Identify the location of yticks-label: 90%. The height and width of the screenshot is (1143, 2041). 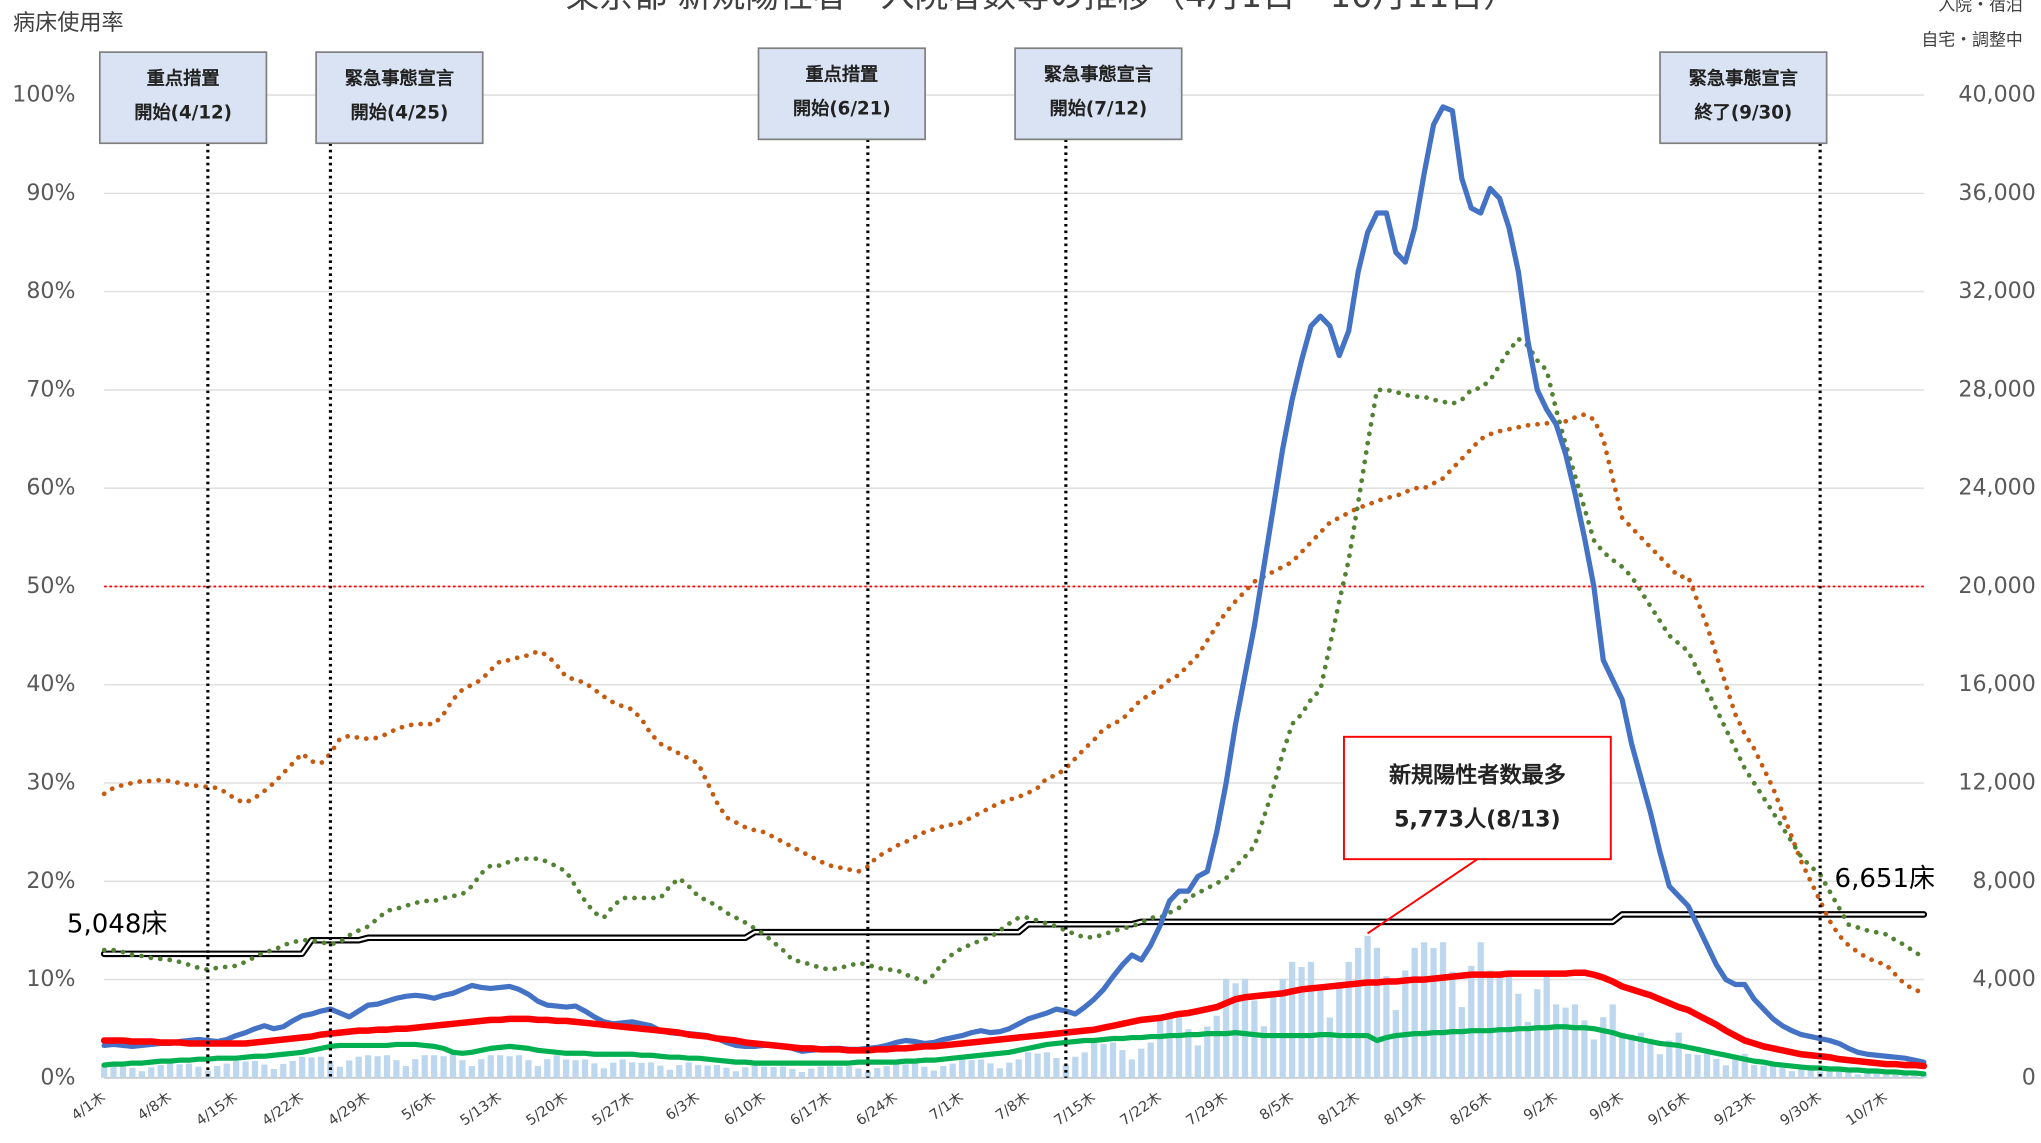
(50, 193).